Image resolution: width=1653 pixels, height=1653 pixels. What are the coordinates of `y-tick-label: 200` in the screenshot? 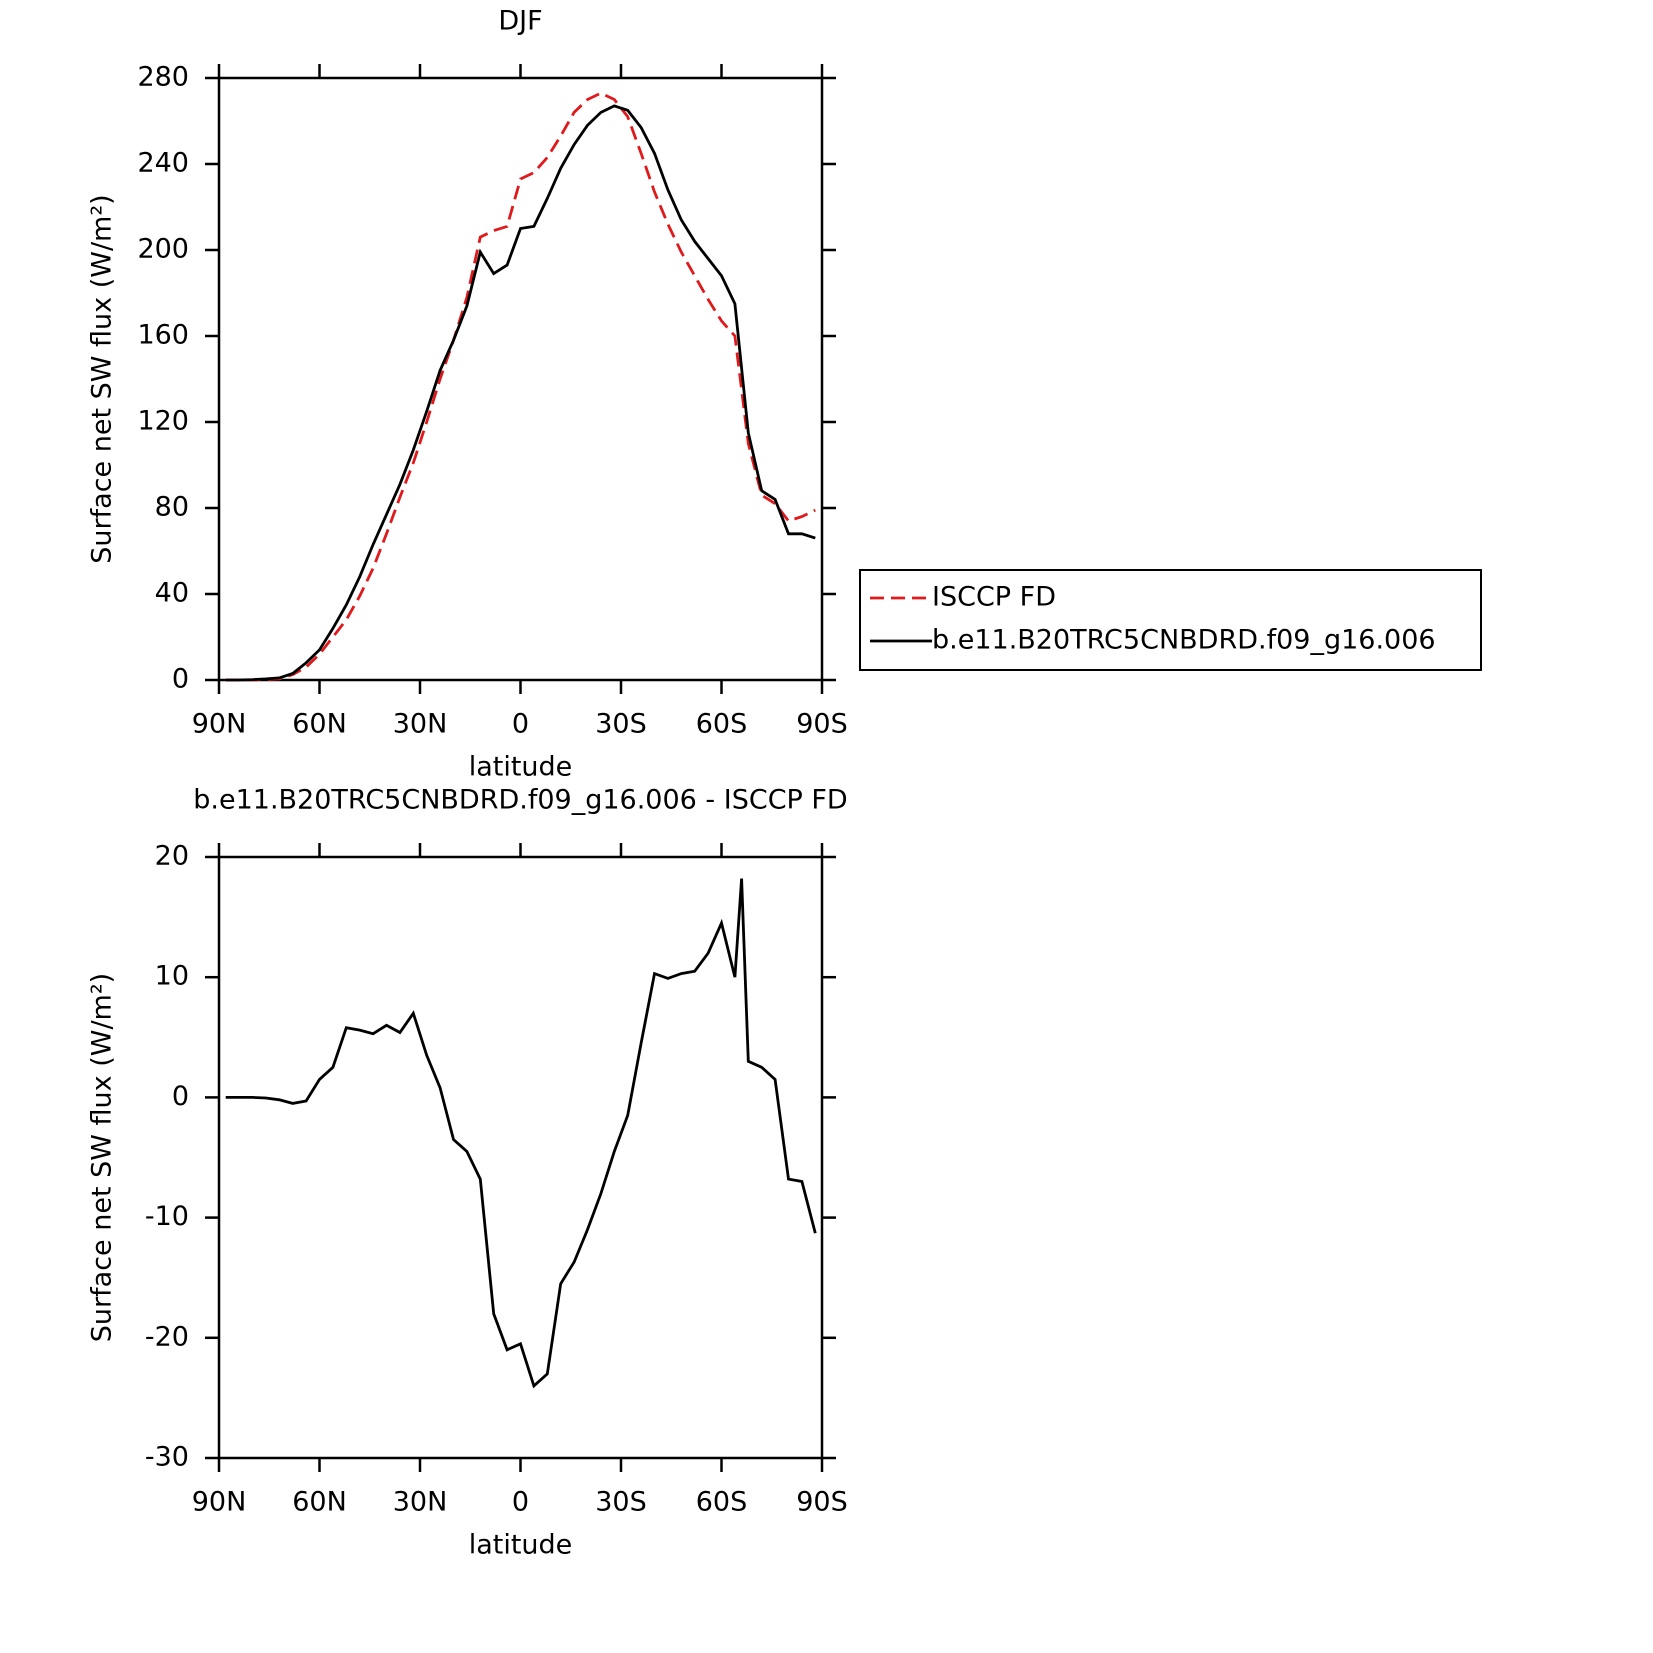 It's located at (163, 249).